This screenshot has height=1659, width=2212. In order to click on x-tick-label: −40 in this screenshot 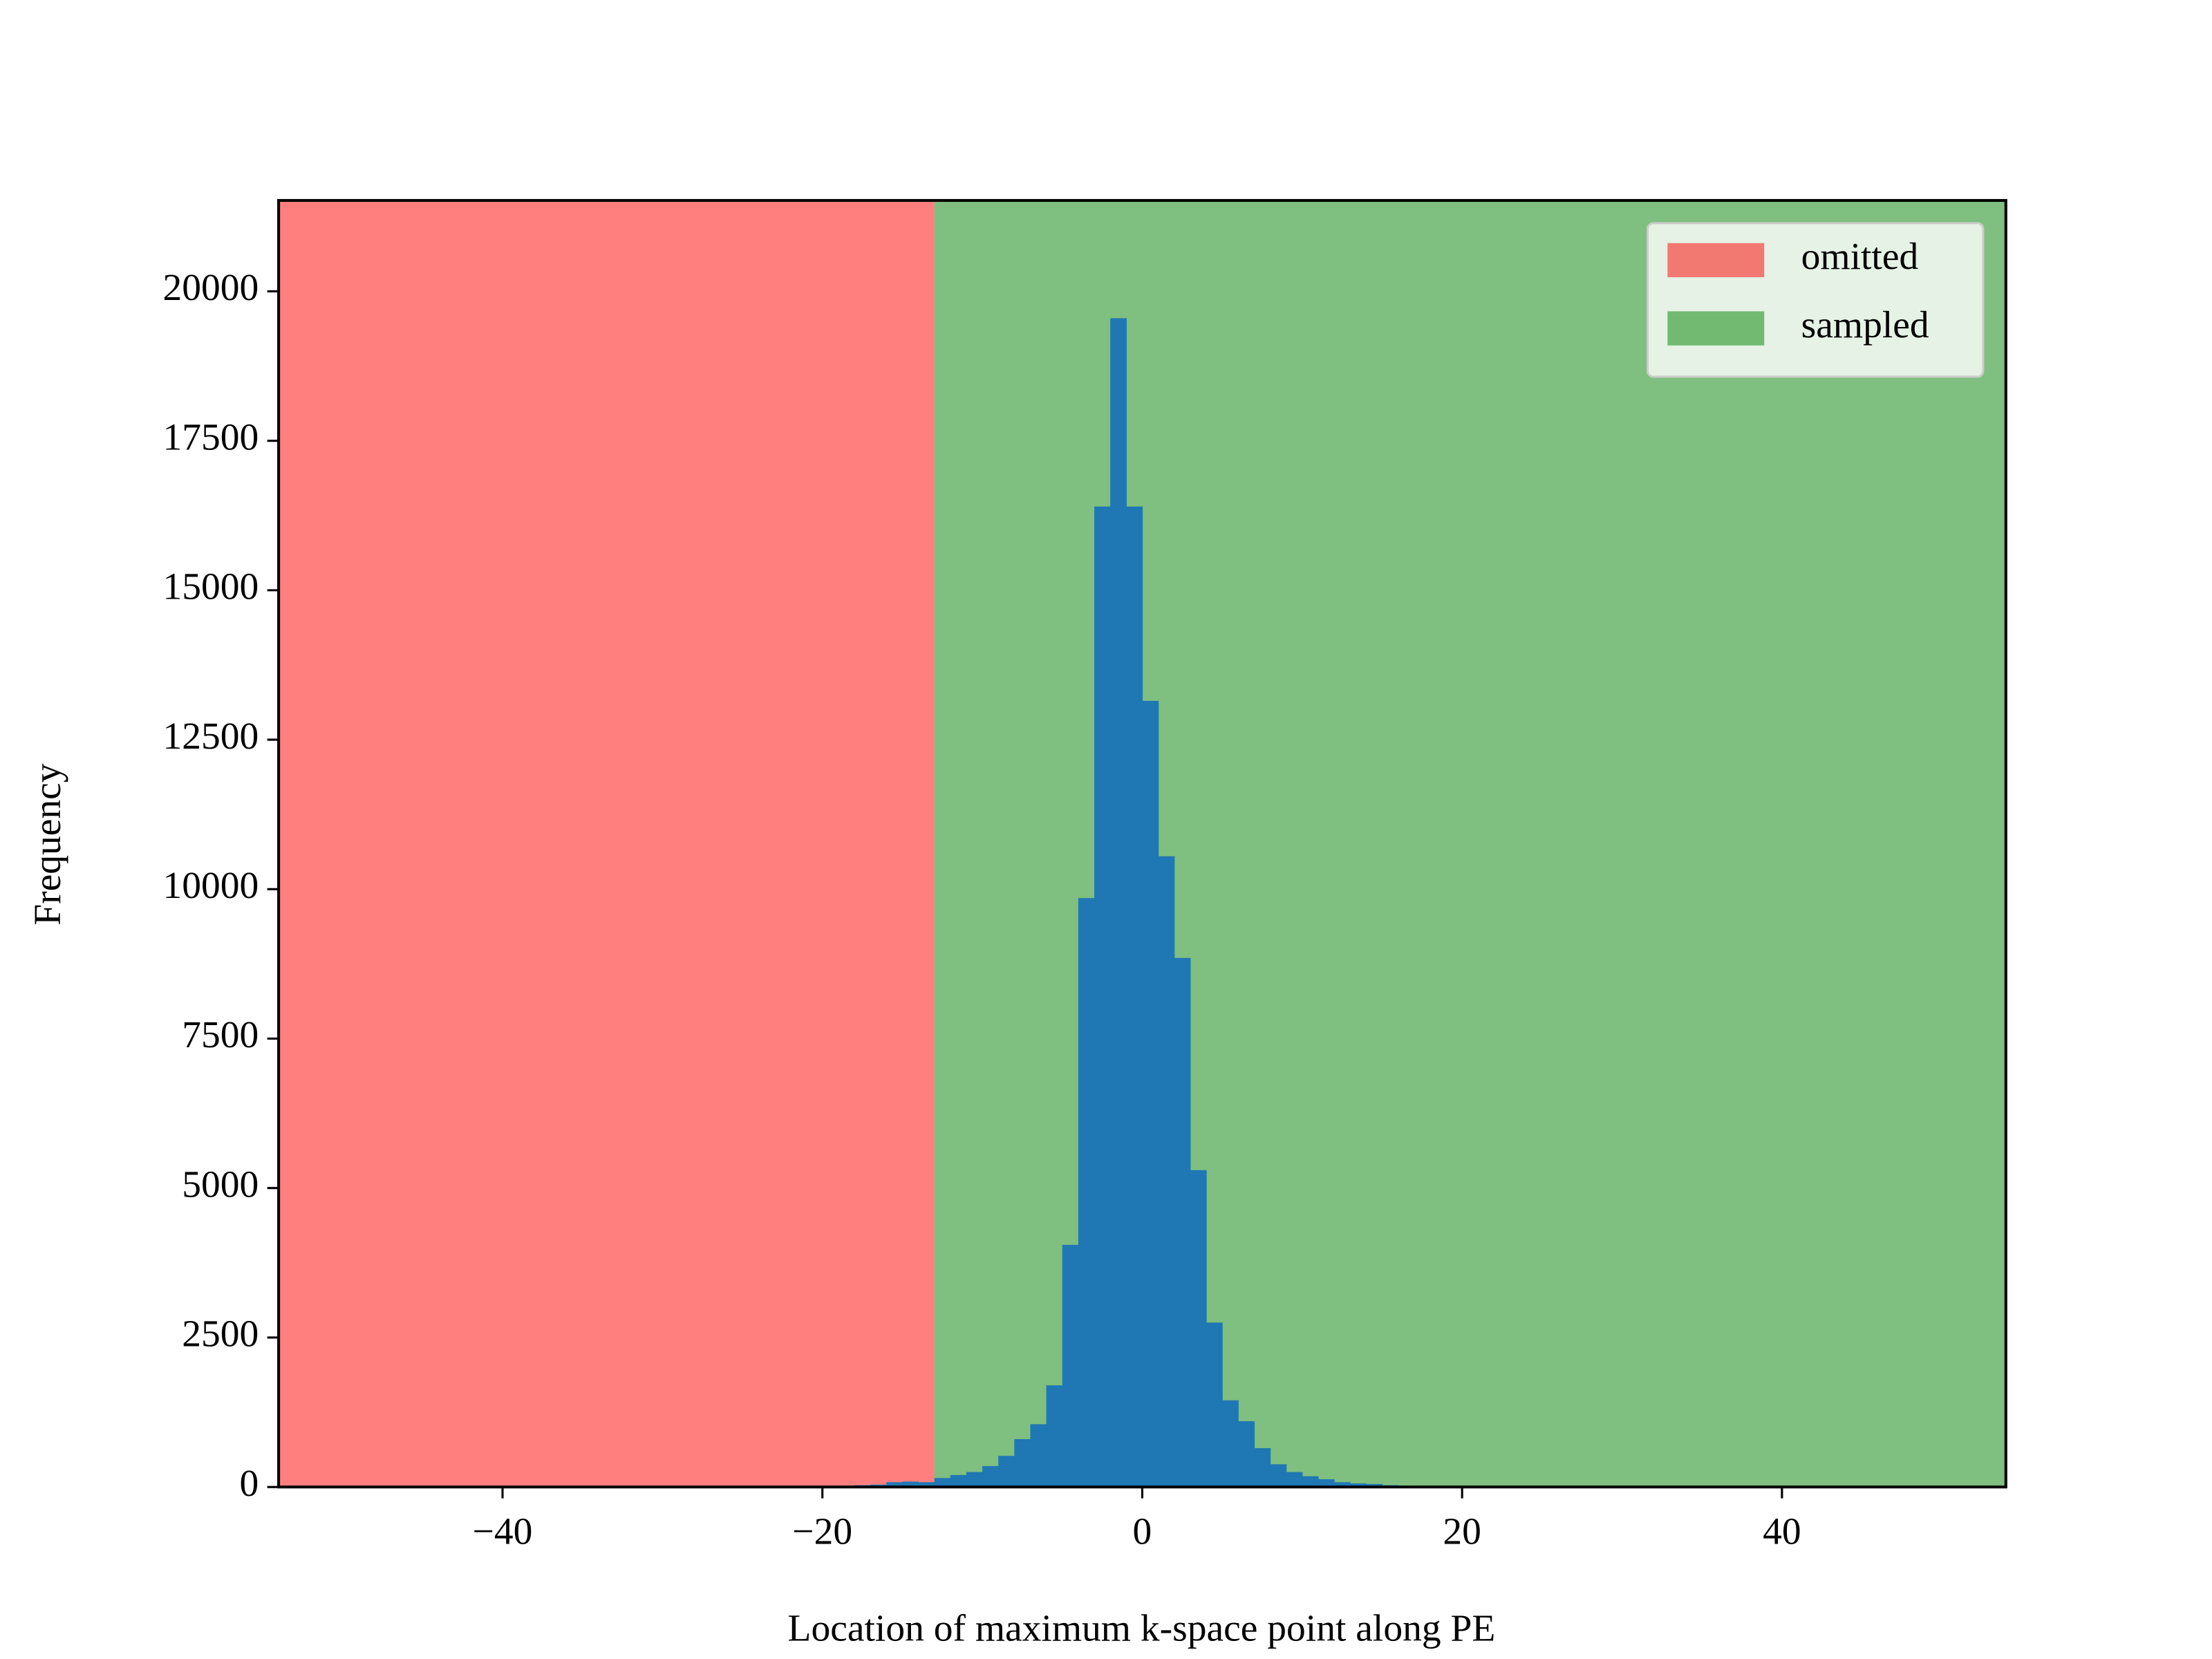, I will do `click(503, 1531)`.